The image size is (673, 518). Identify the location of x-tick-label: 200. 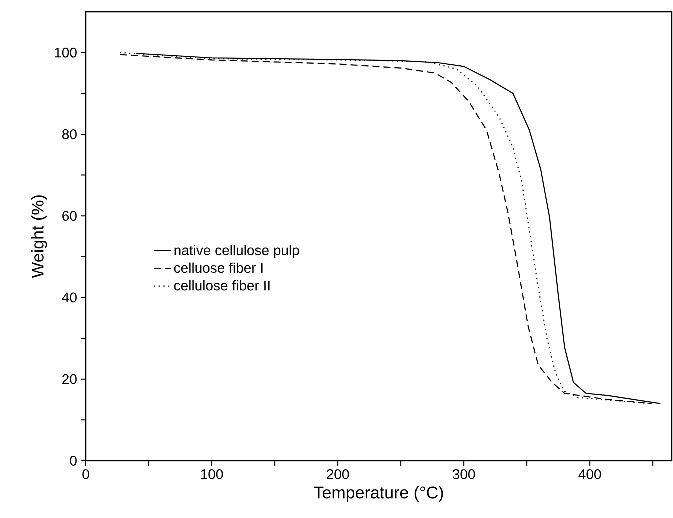
(338, 475).